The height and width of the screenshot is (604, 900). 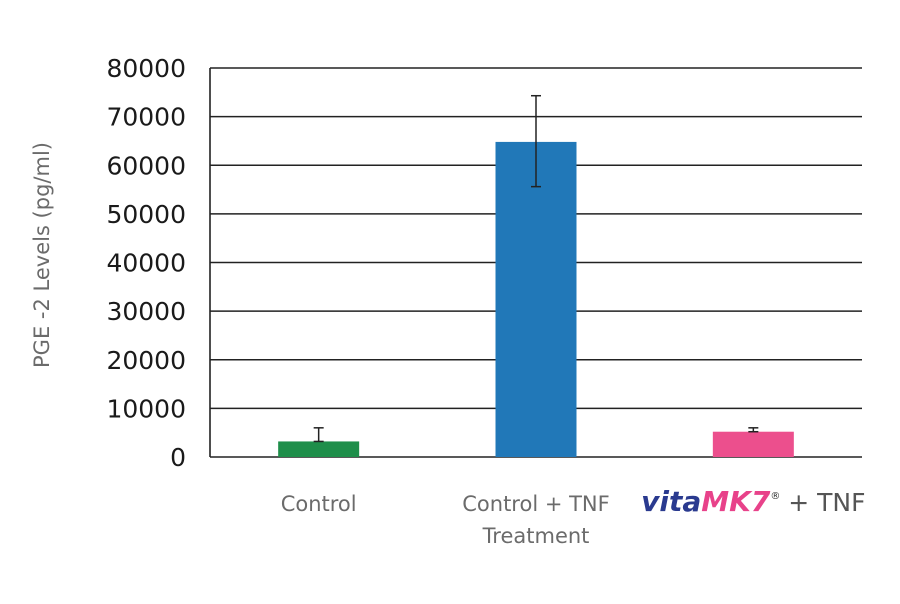 I want to click on y-tick-label: 20000, so click(x=146, y=360).